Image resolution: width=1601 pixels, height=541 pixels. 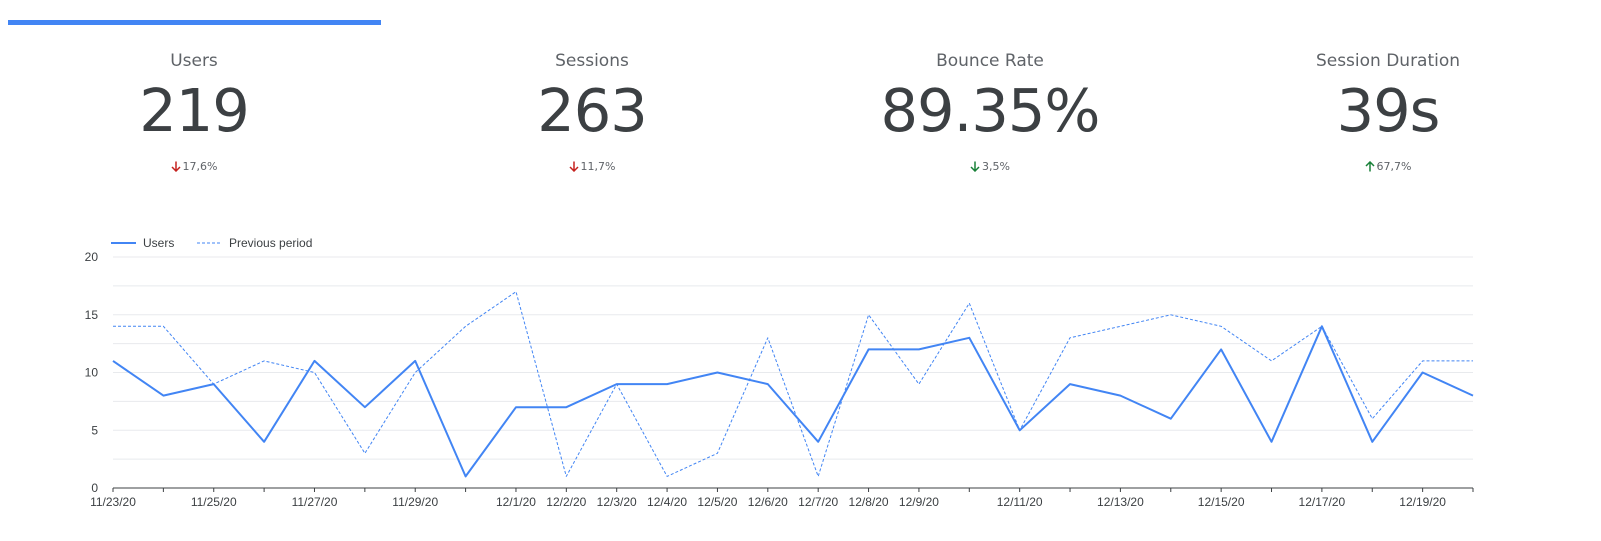 What do you see at coordinates (667, 502) in the screenshot?
I see `x-tick-label: 12/4/20` at bounding box center [667, 502].